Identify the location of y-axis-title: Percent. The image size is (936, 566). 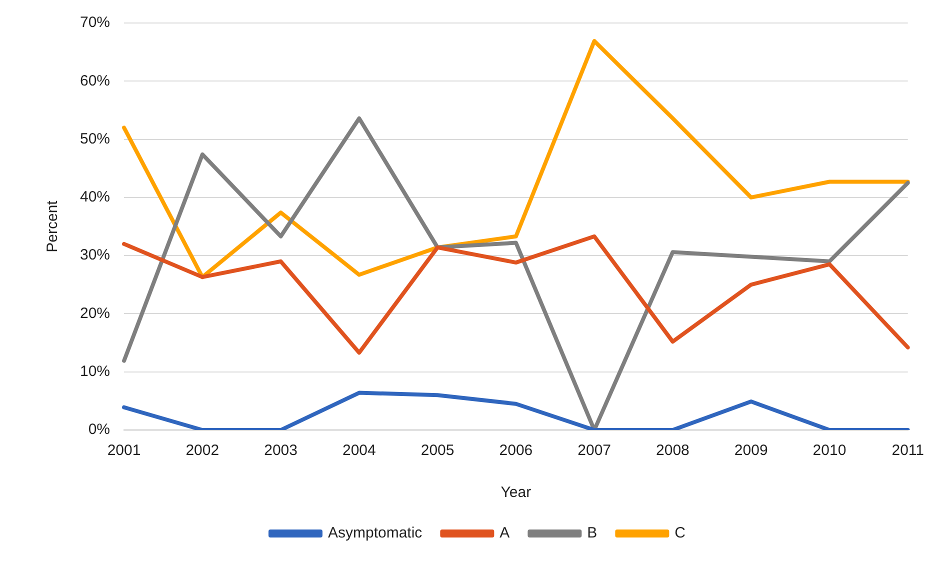
(53, 226).